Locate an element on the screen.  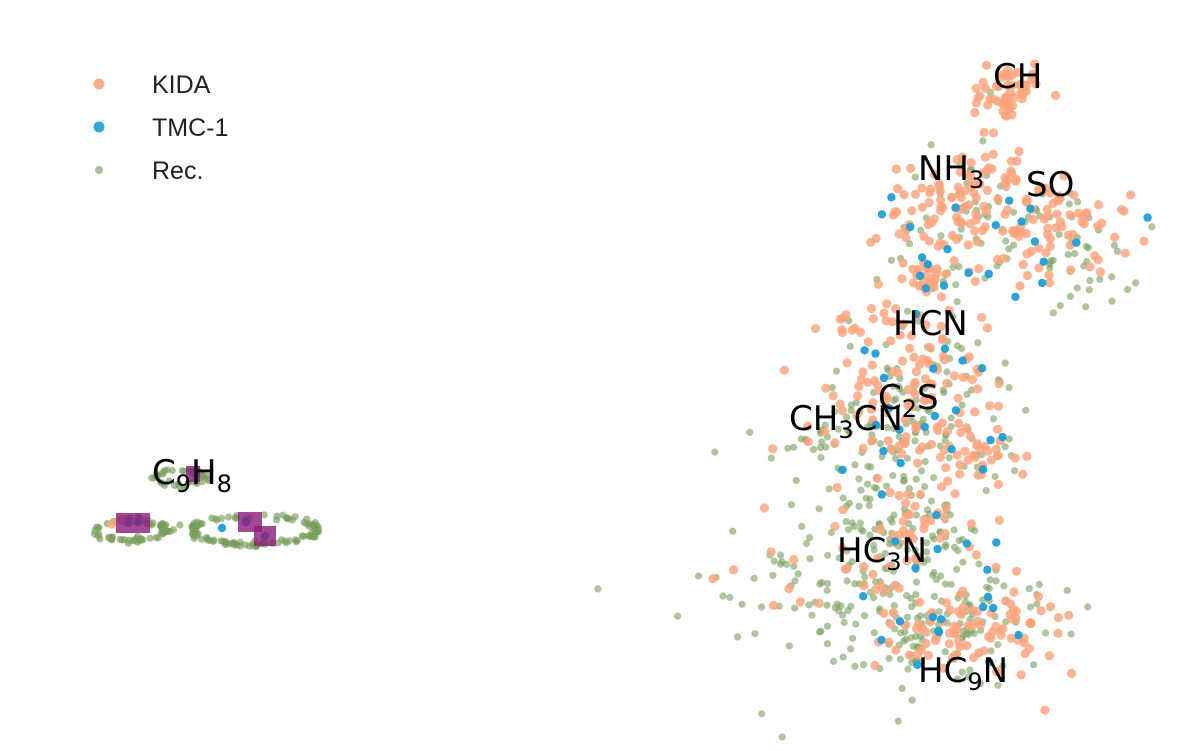
highlight-markers is located at coordinates (196, 506).